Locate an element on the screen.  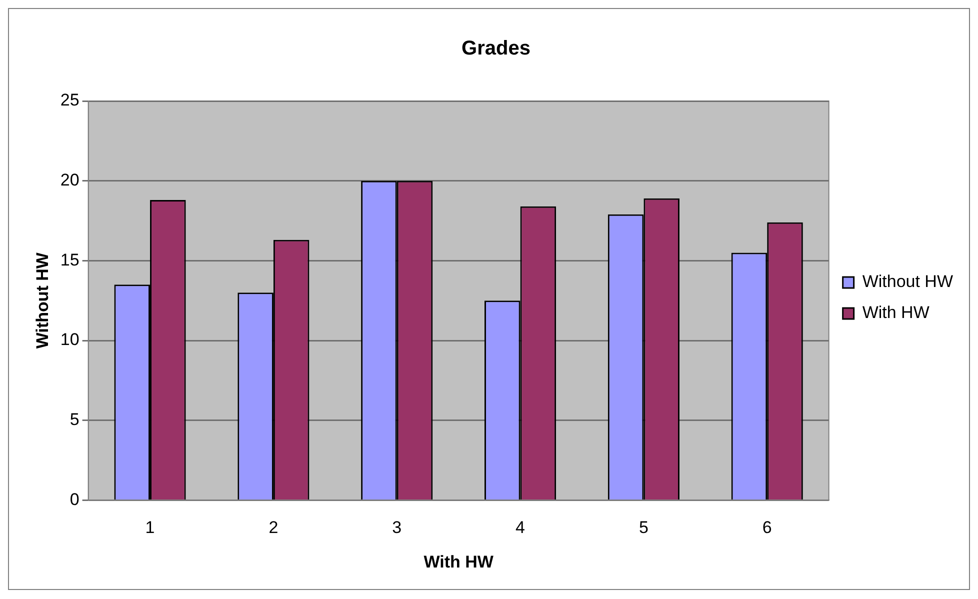
x-tick-label: 3 is located at coordinates (397, 528).